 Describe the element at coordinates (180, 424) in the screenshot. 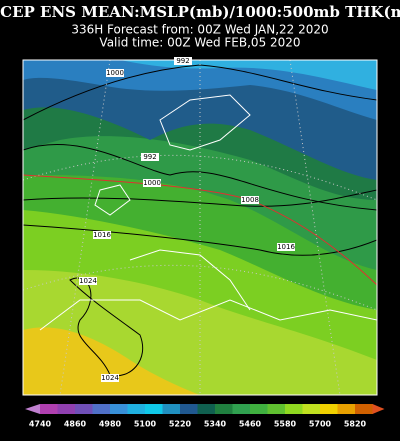

I see `colorbar-label: 5220` at that location.